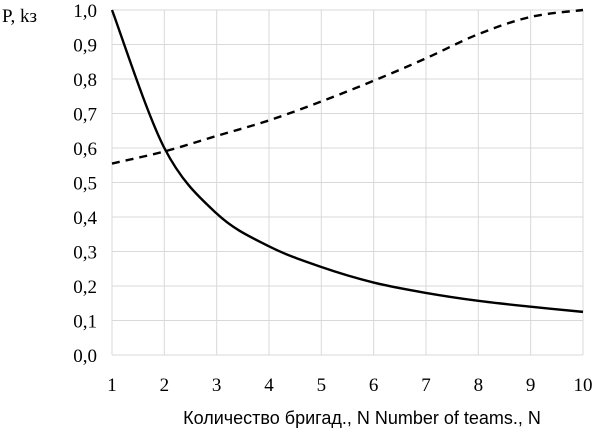 The width and height of the screenshot is (595, 429). What do you see at coordinates (85, 184) in the screenshot?
I see `y-tick-label: 0,5` at bounding box center [85, 184].